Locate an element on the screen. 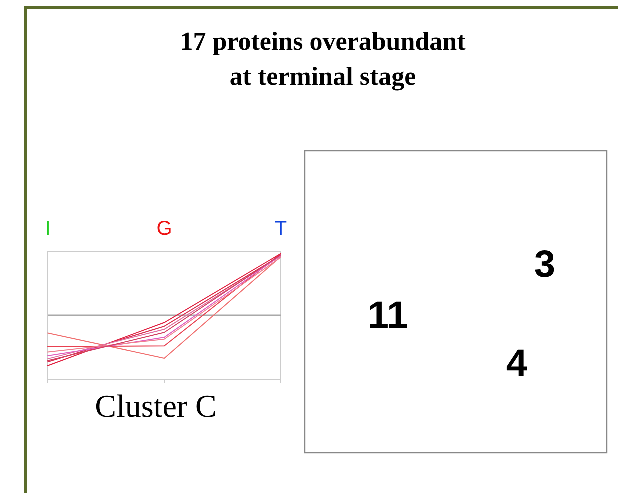 The image size is (618, 493). text: 11 is located at coordinates (388, 316).